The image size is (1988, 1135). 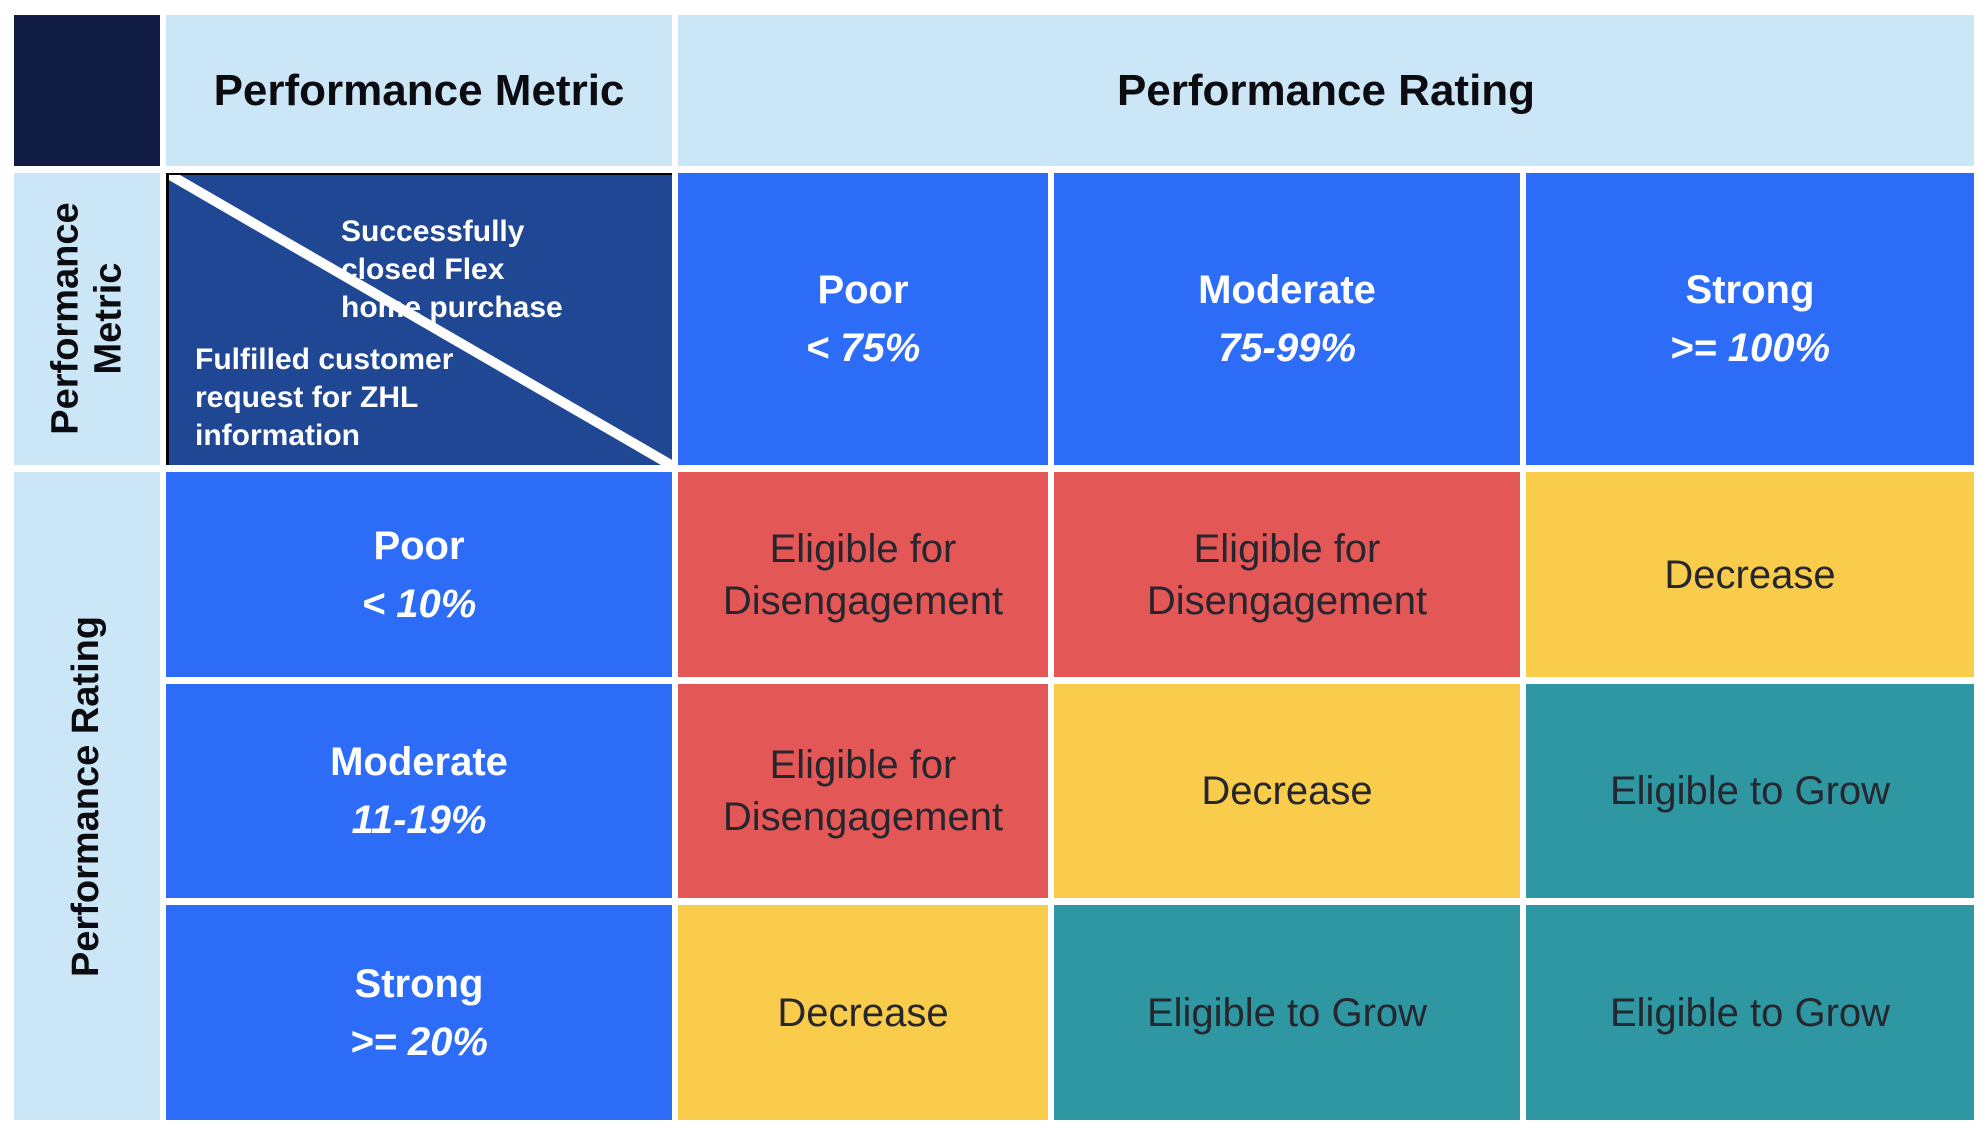 I want to click on column-header-moderate: Moderate 75-99%, so click(x=1287, y=319).